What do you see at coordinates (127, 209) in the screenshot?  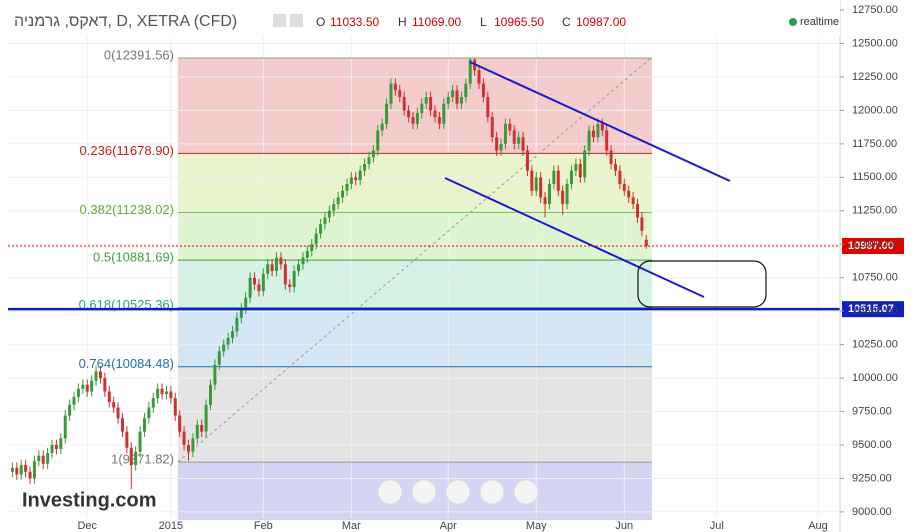 I see `fib-level-label: 0.382(11238.02)` at bounding box center [127, 209].